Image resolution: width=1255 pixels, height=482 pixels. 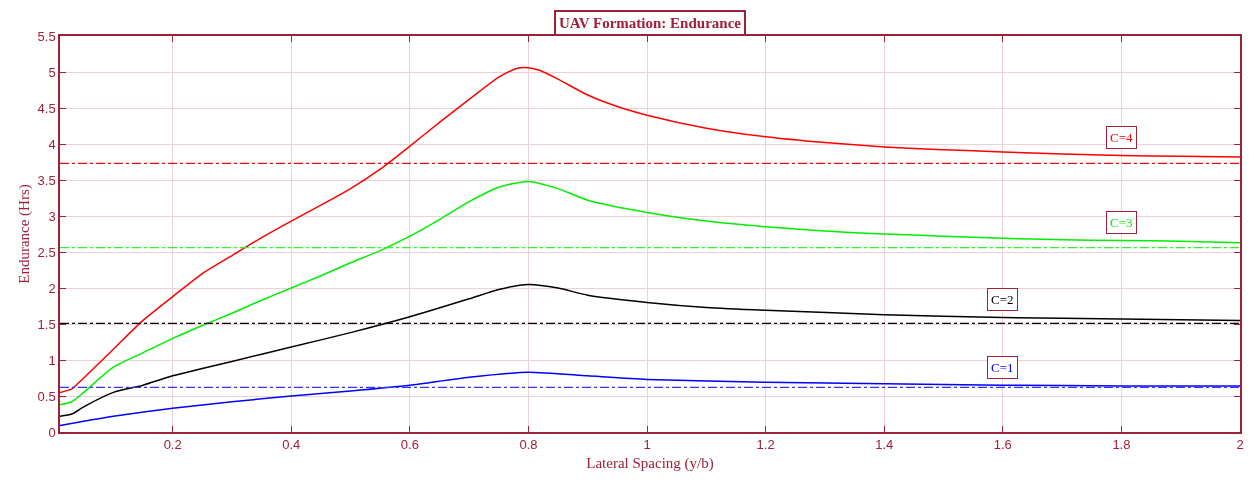 I want to click on series-label: C=2, so click(x=1002, y=299).